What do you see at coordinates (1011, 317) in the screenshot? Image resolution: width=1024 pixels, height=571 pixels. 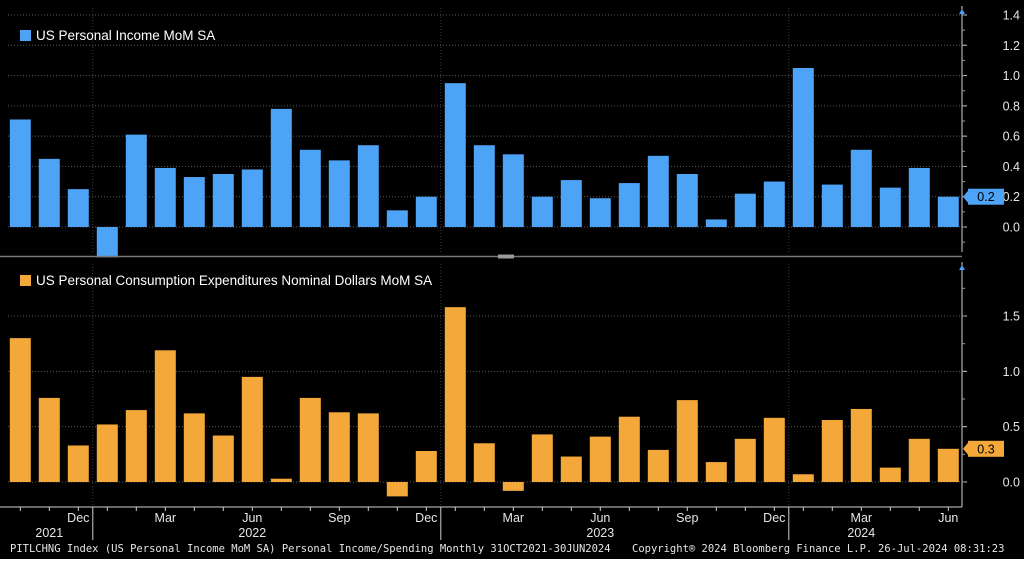 I see `y-tick-label: 1.5` at bounding box center [1011, 317].